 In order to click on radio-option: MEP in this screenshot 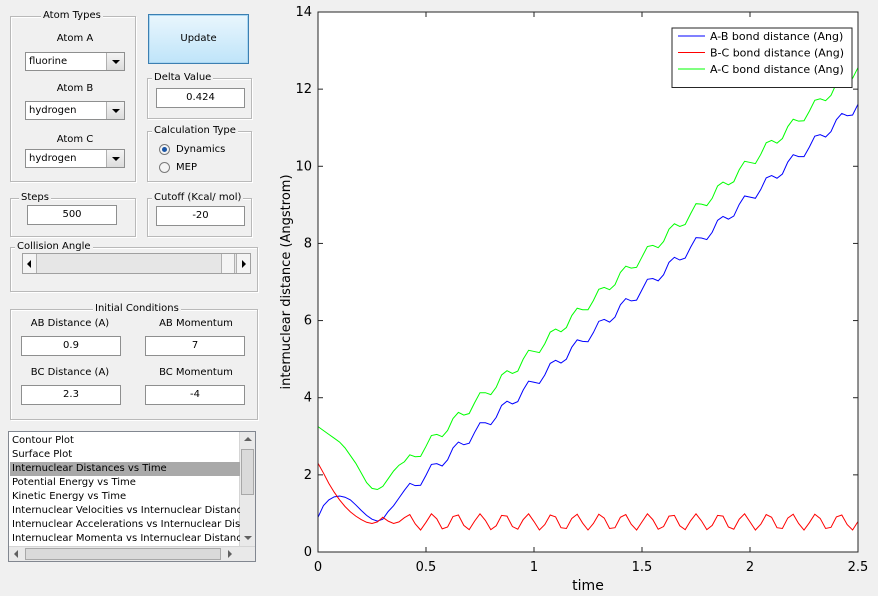, I will do `click(178, 168)`.